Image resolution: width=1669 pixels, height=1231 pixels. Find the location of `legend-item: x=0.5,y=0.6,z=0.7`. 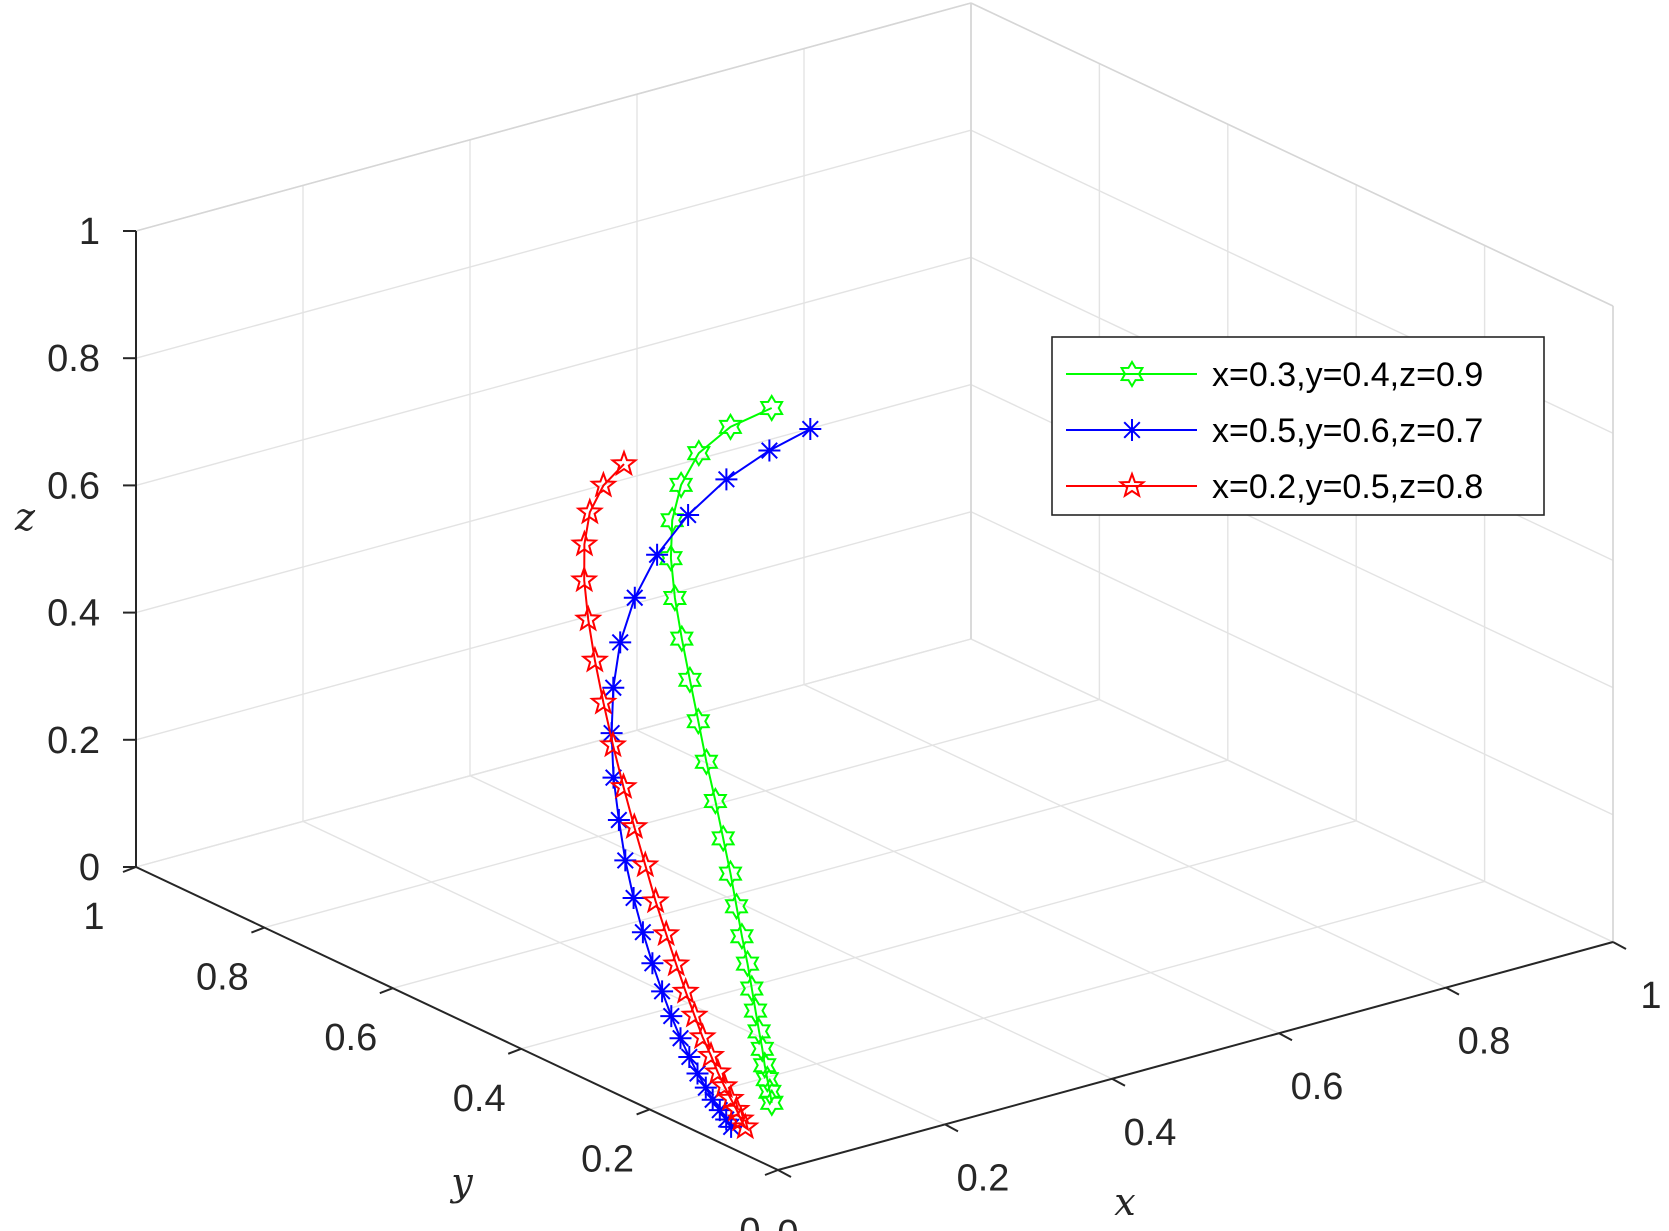

legend-item: x=0.5,y=0.6,z=0.7 is located at coordinates (1274, 431).